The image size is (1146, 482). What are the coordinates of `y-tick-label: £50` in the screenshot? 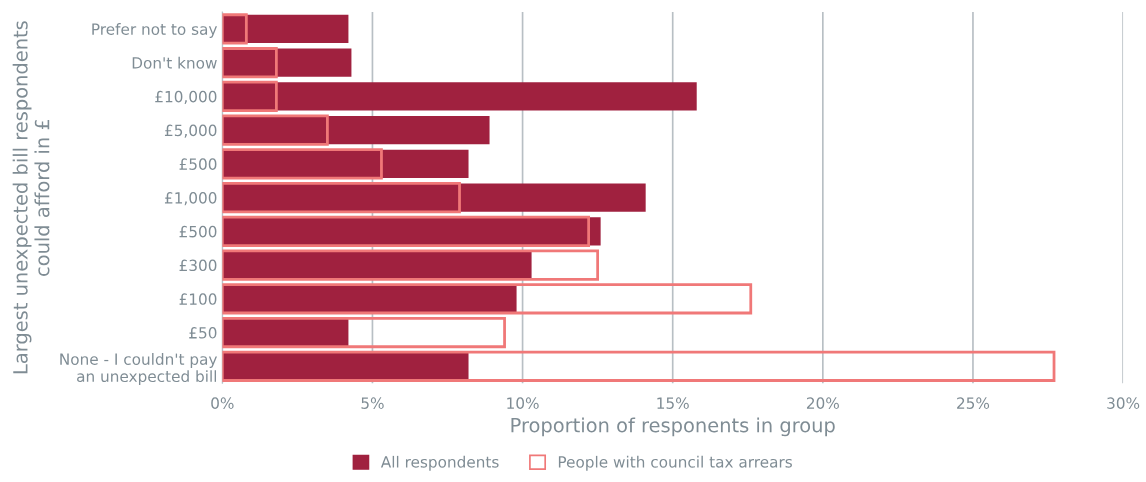 It's located at (203, 333).